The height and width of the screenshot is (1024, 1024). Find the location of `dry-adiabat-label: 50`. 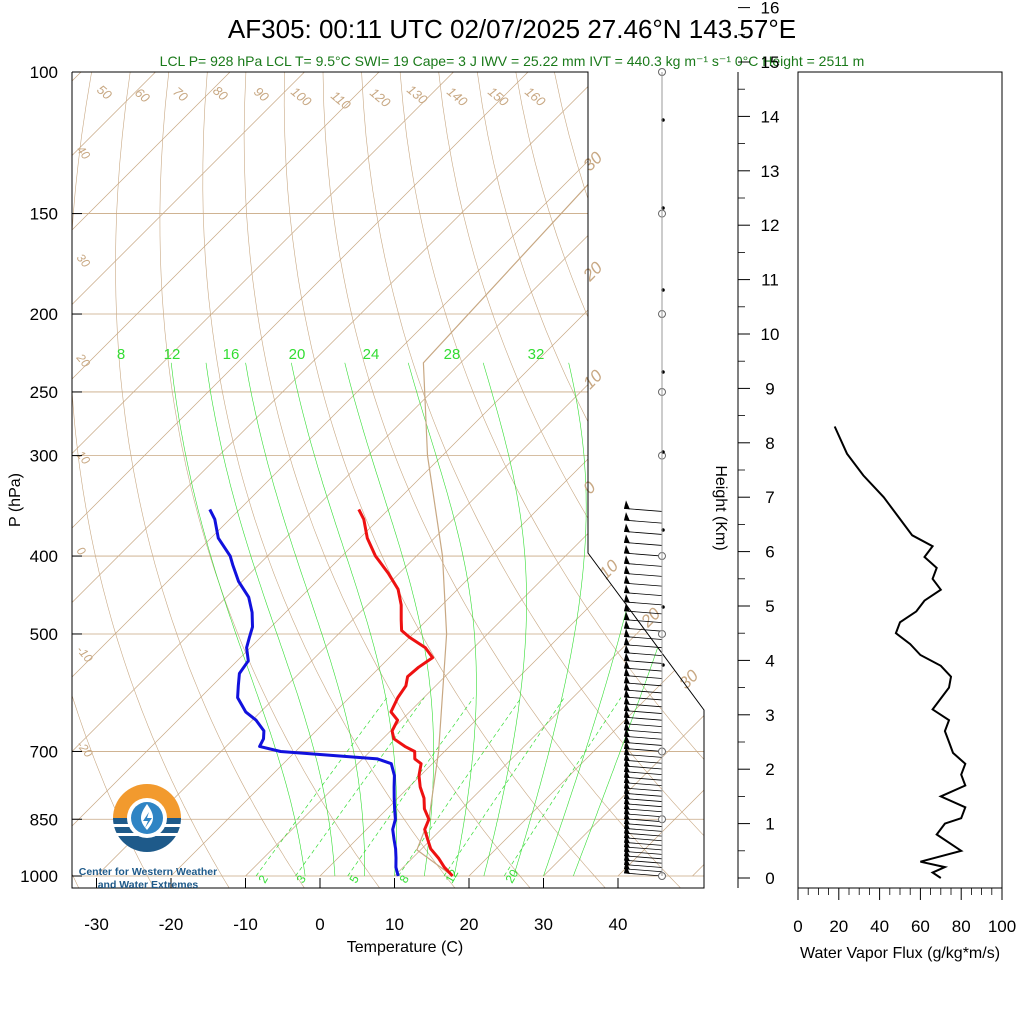

dry-adiabat-label: 50 is located at coordinates (104, 92).